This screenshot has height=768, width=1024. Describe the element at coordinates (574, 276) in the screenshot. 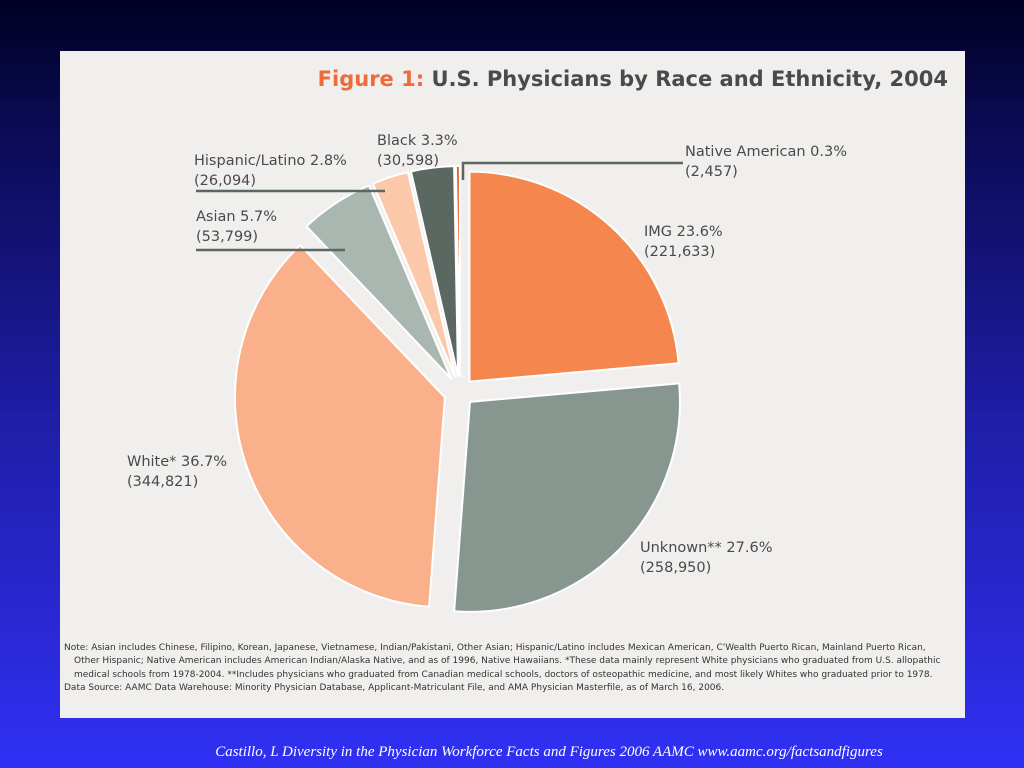

I see `pie-slice-img` at that location.